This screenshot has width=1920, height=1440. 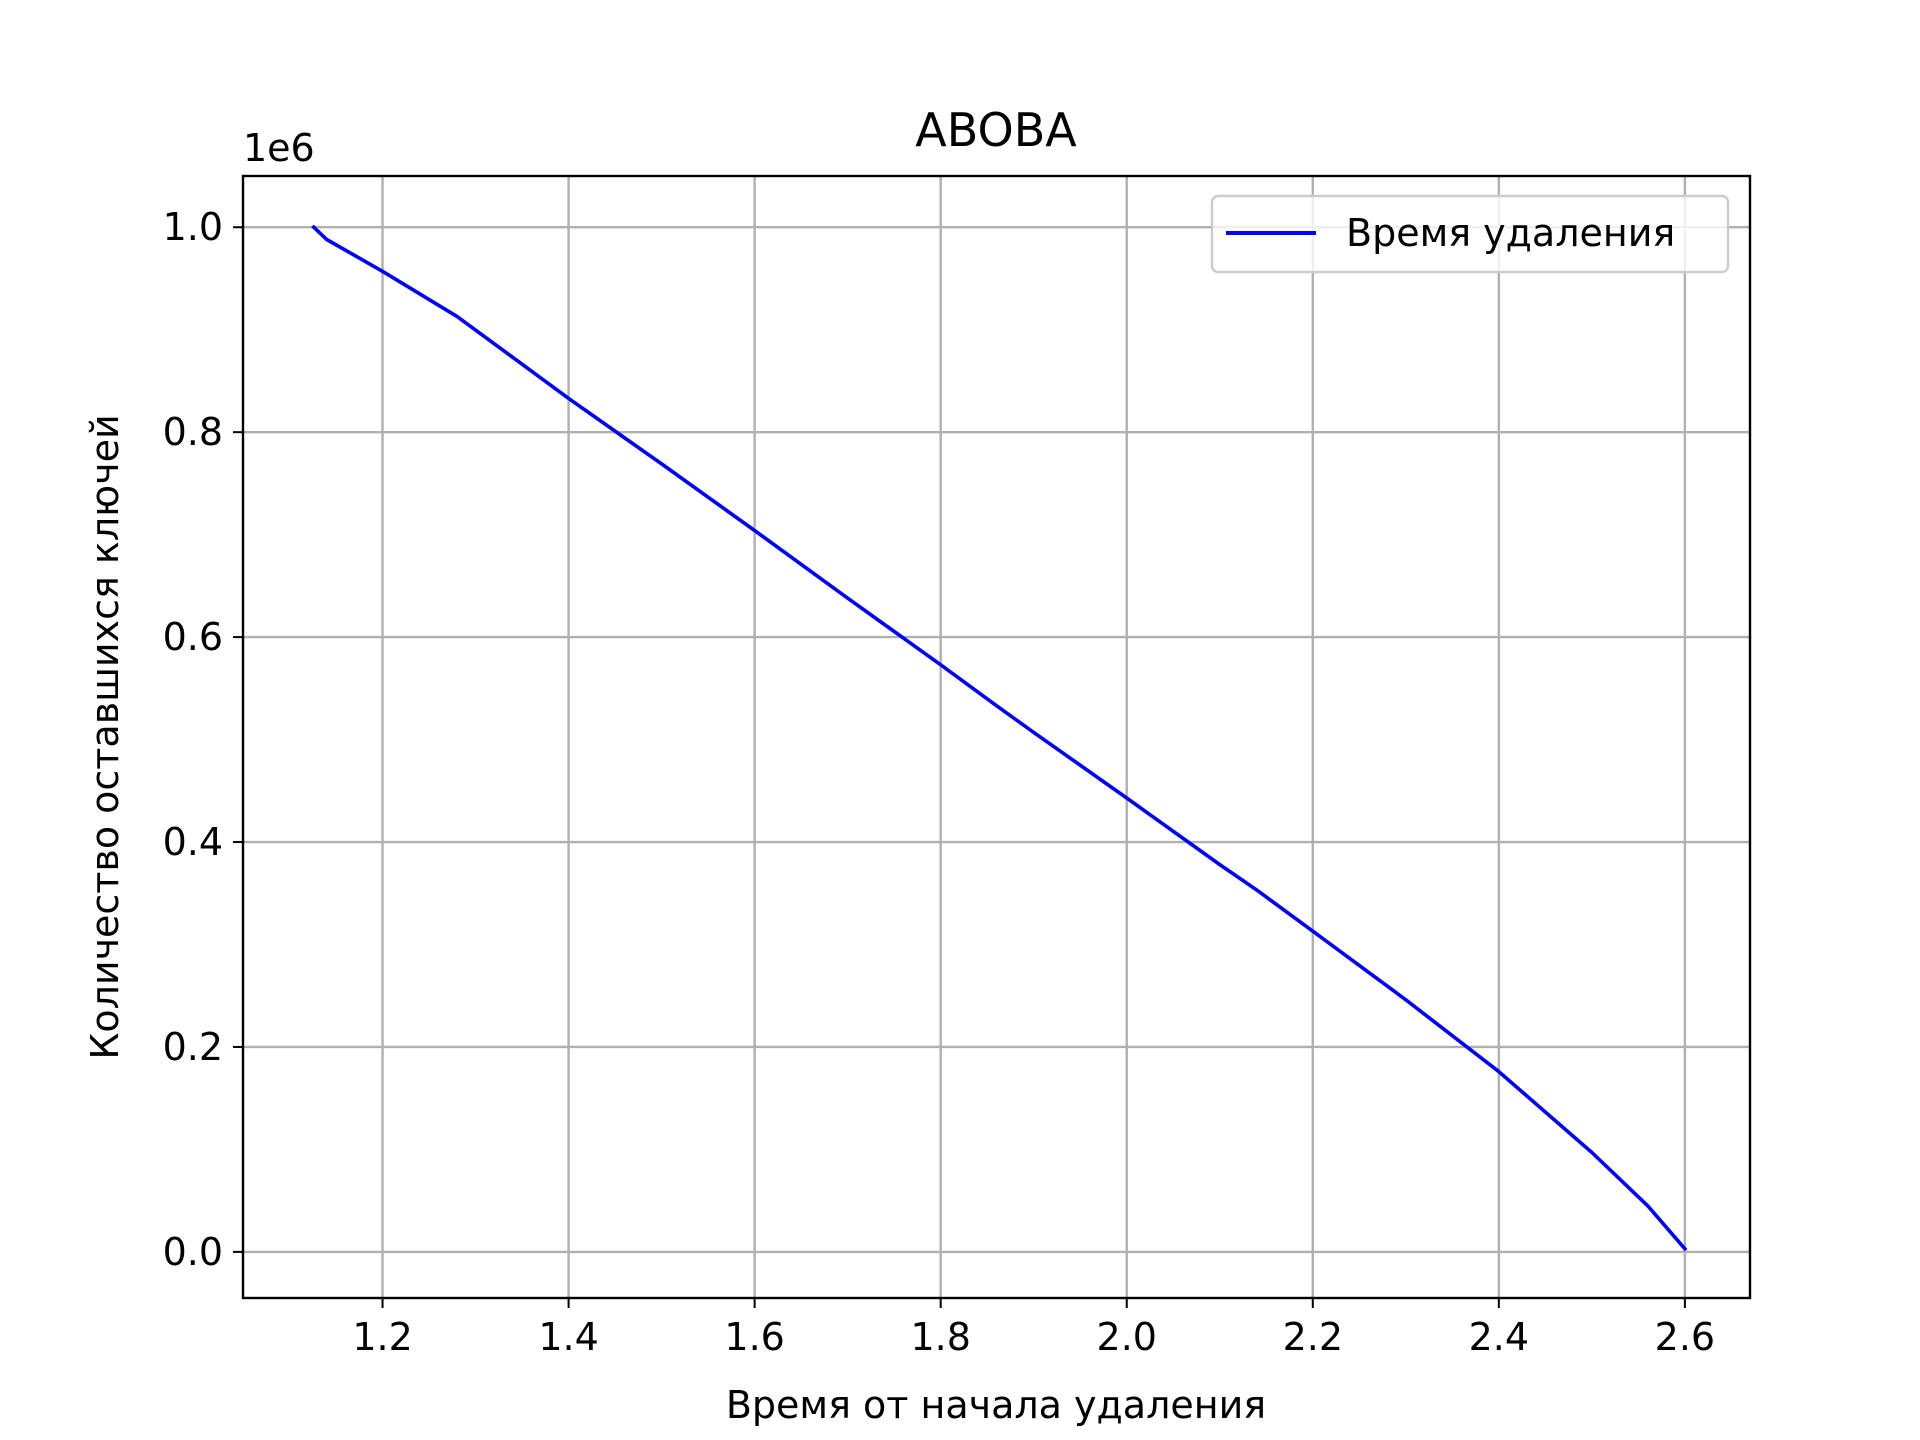 What do you see at coordinates (1499, 1337) in the screenshot?
I see `x-tick-label: 2.4` at bounding box center [1499, 1337].